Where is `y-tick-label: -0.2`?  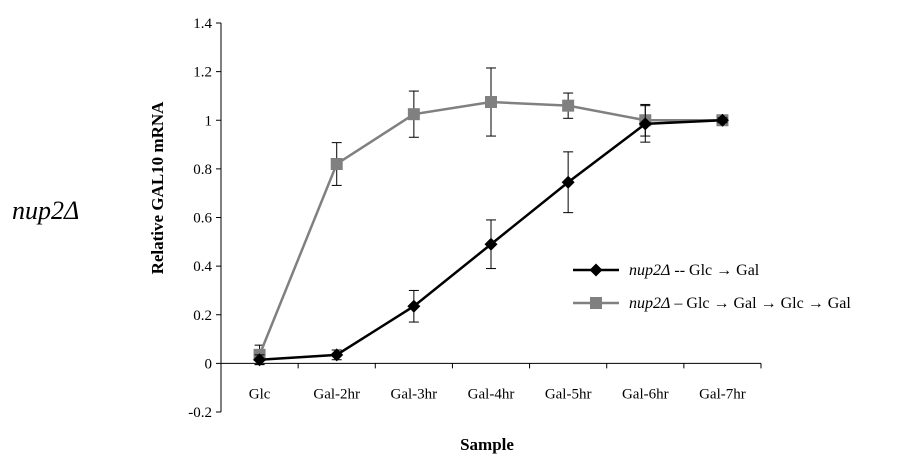
y-tick-label: -0.2 is located at coordinates (200, 413).